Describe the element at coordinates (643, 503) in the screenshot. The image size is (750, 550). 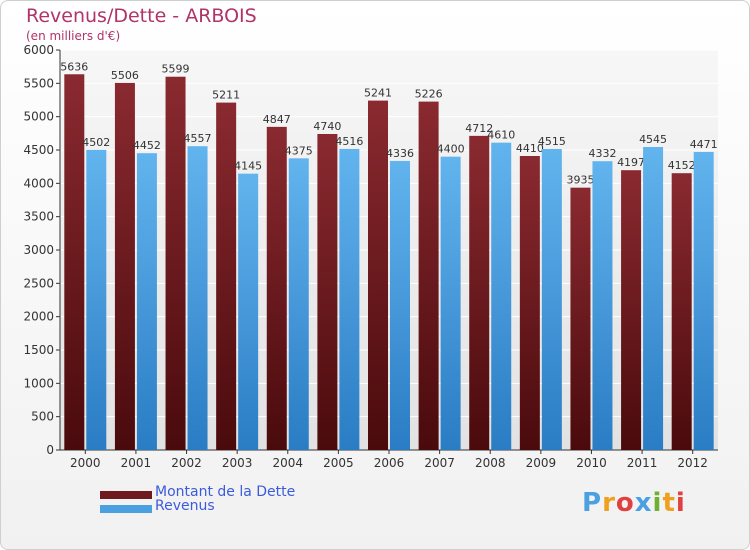
I see `logo-letter: x` at that location.